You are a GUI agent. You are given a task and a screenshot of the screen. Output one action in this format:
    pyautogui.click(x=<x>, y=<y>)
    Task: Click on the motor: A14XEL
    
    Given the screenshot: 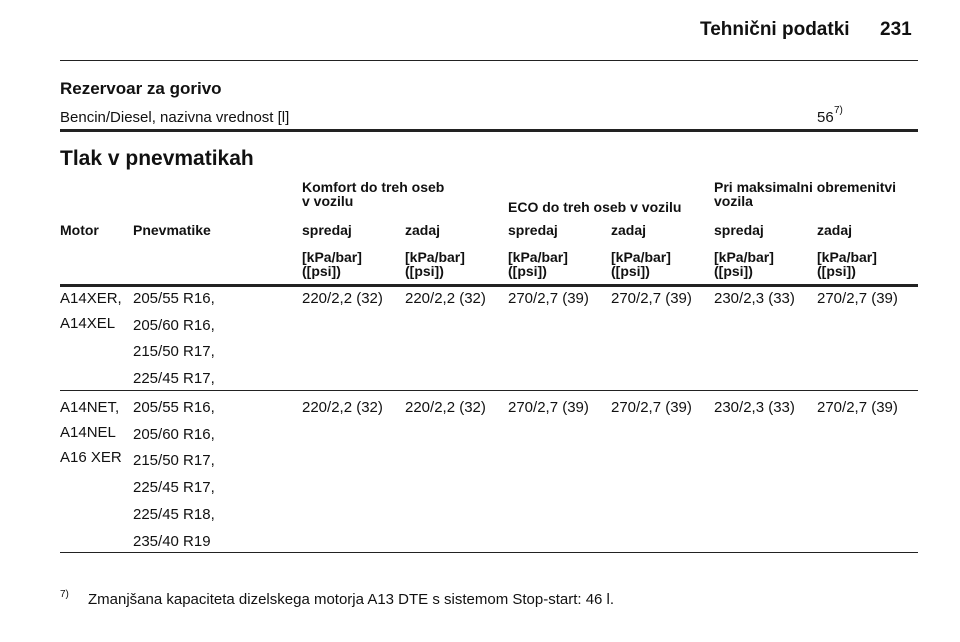 What is the action you would take?
    pyautogui.click(x=88, y=323)
    